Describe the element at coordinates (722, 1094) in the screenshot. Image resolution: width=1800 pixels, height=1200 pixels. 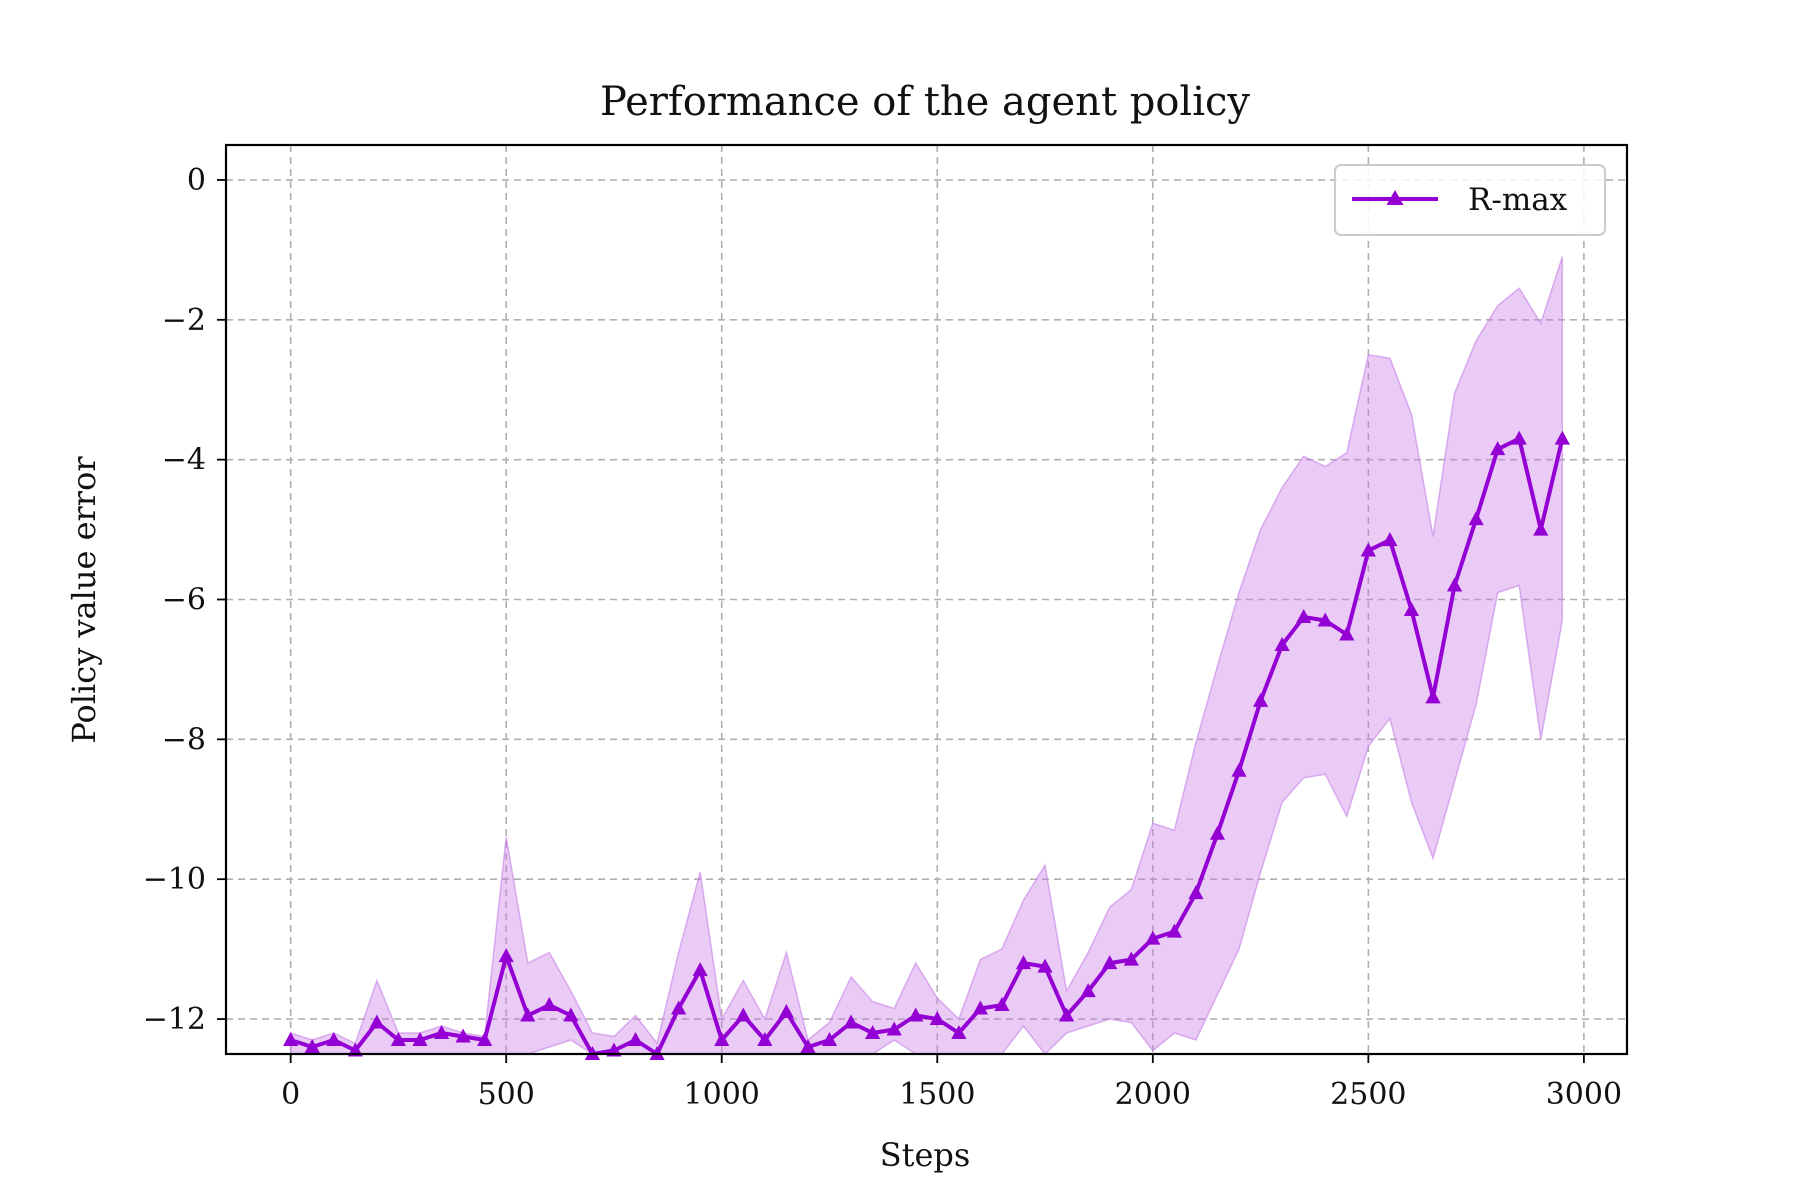
I see `x-tick-label: 1000` at that location.